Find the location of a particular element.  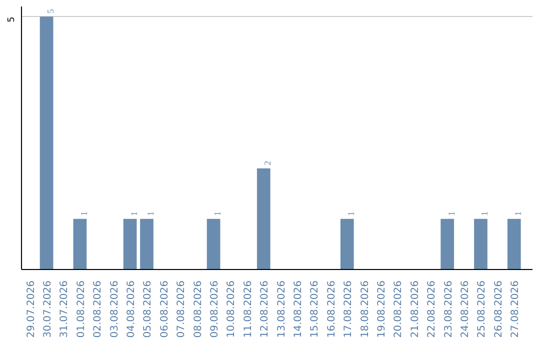

x-tick-label: 30.07.2026 is located at coordinates (48, 309).